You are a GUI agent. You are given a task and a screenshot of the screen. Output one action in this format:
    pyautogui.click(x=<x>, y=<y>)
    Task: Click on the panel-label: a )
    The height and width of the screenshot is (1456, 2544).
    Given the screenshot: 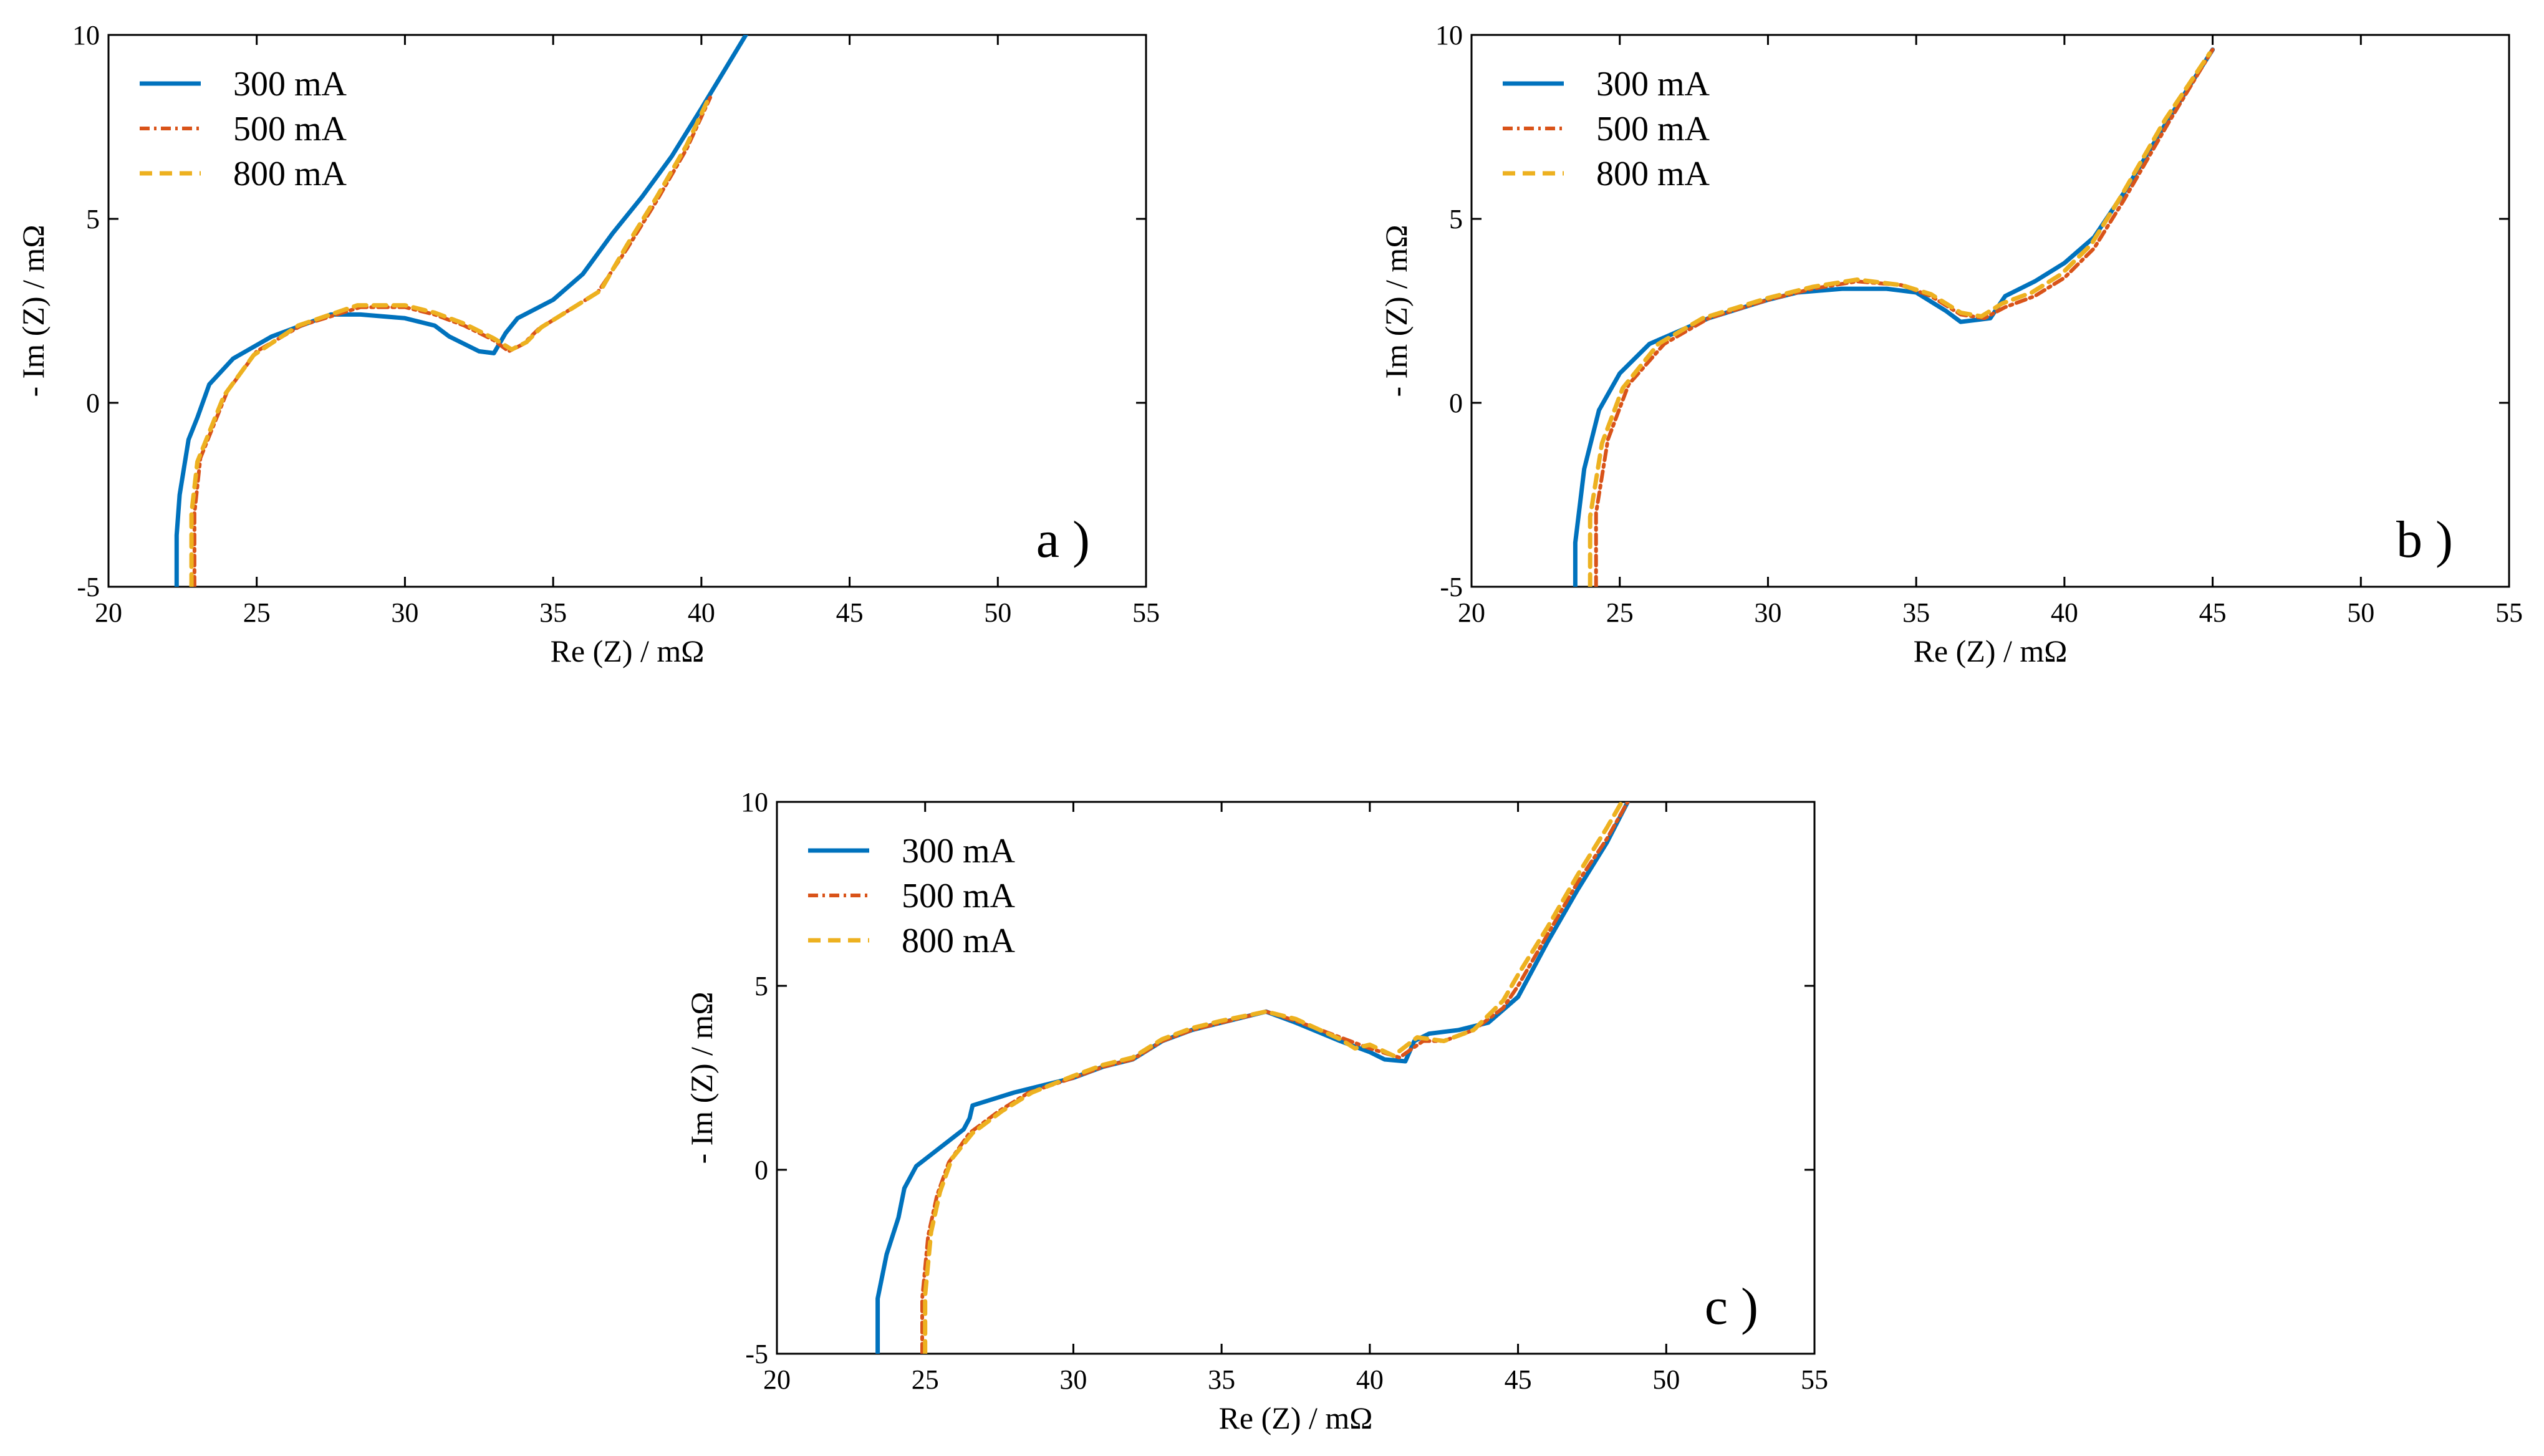 What is the action you would take?
    pyautogui.click(x=1063, y=540)
    